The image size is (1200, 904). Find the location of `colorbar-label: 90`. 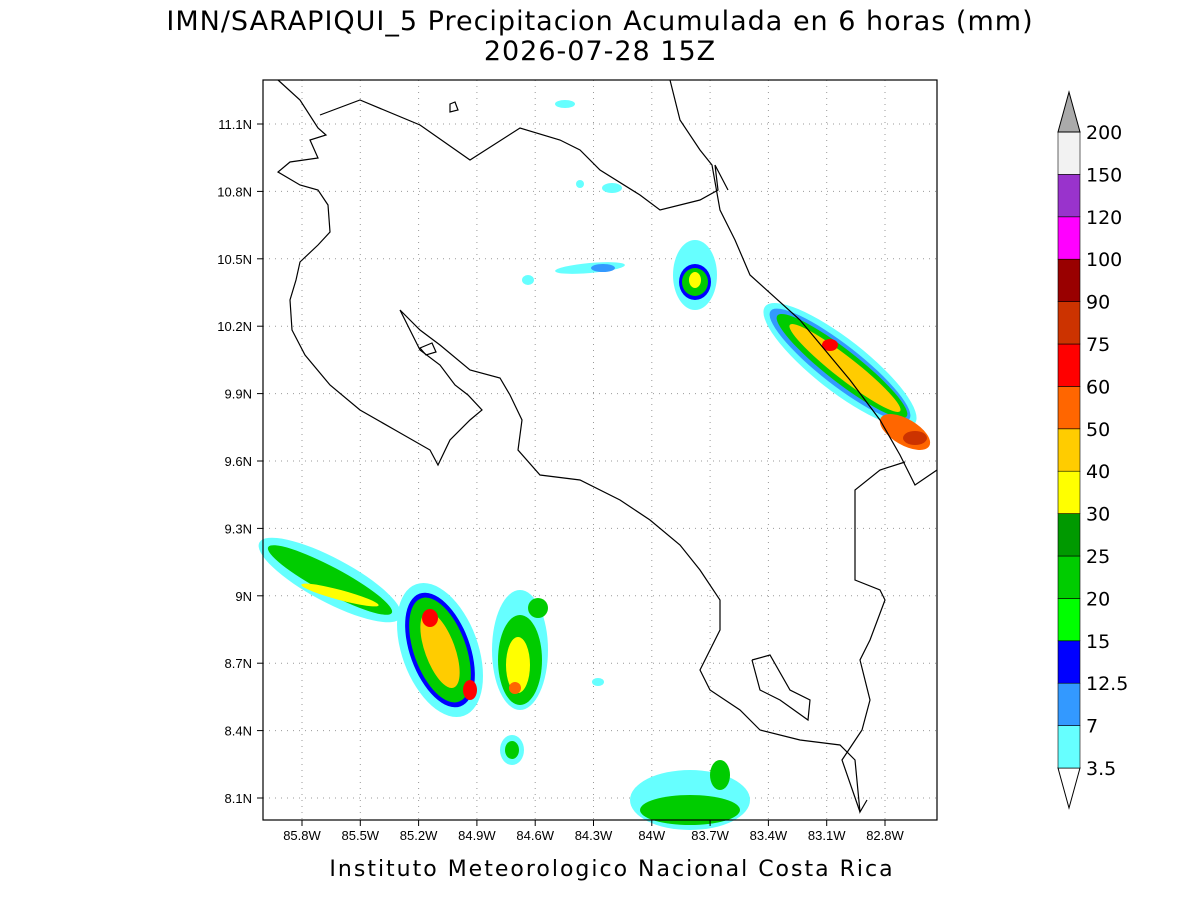

colorbar-label: 90 is located at coordinates (1098, 303).